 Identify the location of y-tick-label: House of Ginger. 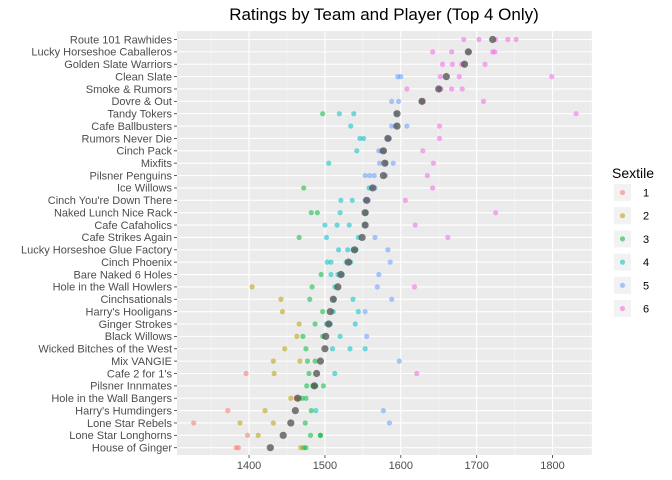
(132, 449).